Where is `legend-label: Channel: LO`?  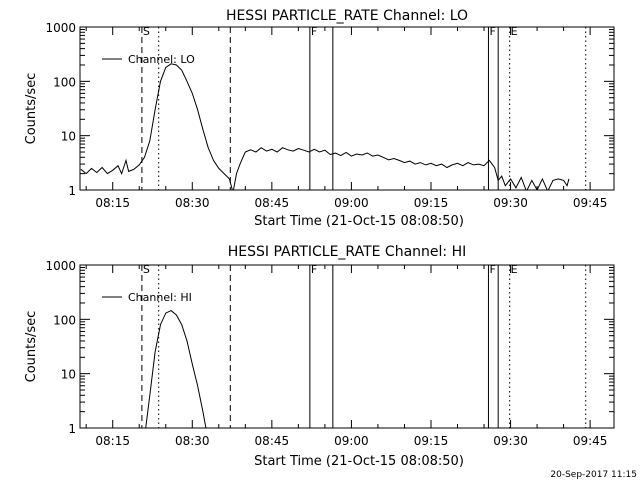
legend-label: Channel: LO is located at coordinates (161, 59).